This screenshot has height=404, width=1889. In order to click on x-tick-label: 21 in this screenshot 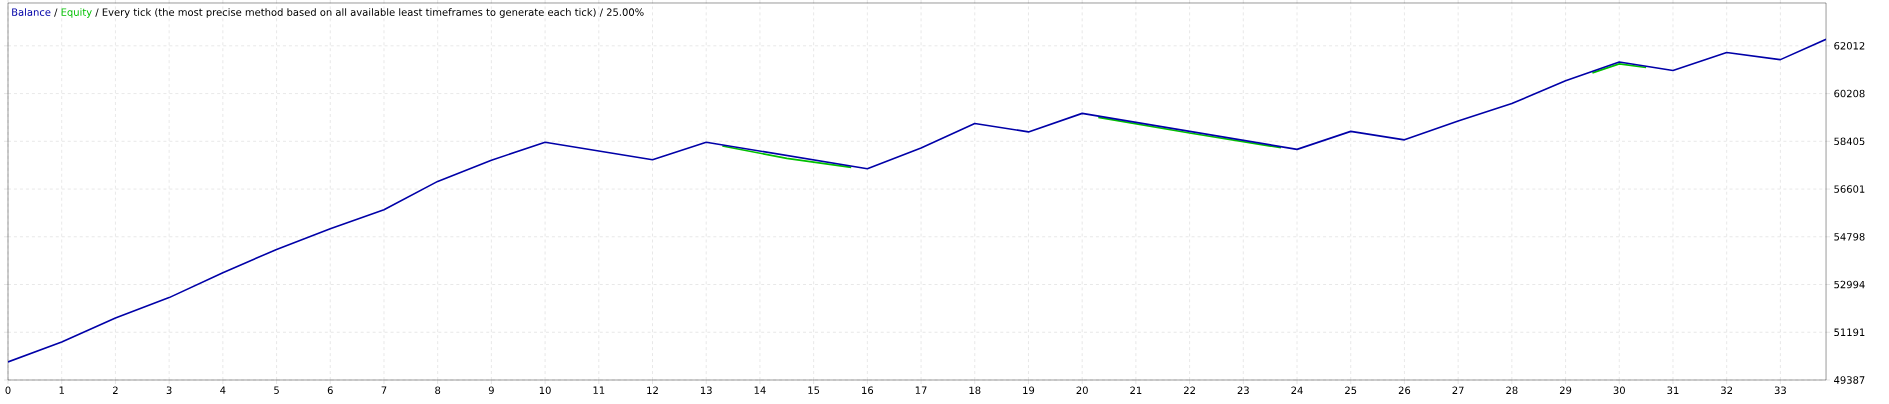, I will do `click(1136, 390)`.